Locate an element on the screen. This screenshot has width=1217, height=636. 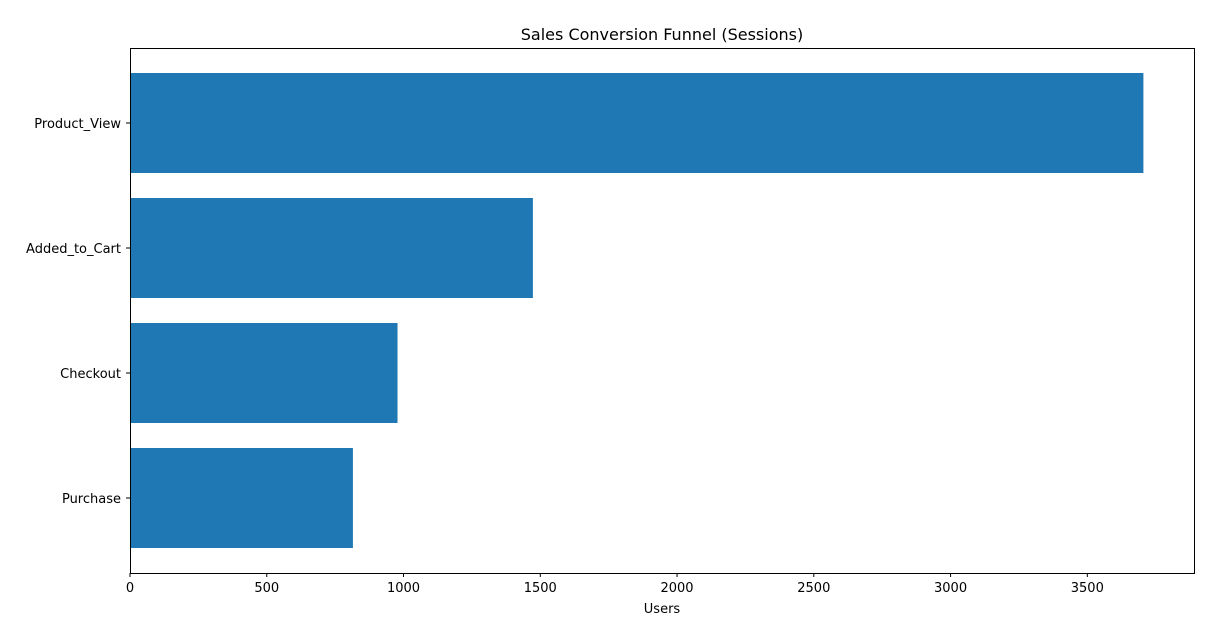
x-tick-label: 500 is located at coordinates (266, 588).